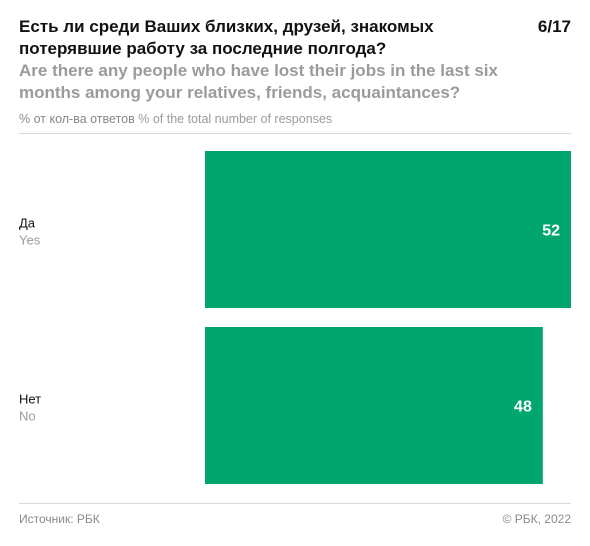 This screenshot has height=546, width=590. Describe the element at coordinates (554, 26) in the screenshot. I see `page-counter: 6/17` at that location.